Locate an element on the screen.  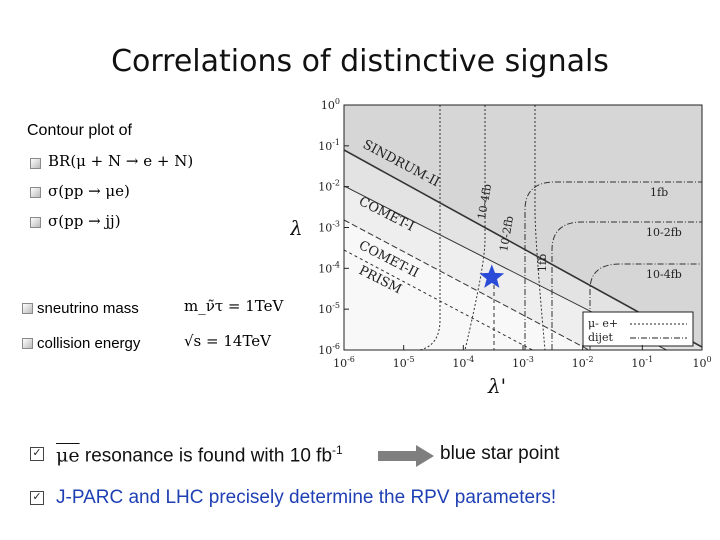
formula-br: BR(μ + N → e + N) is located at coordinates (121, 161).